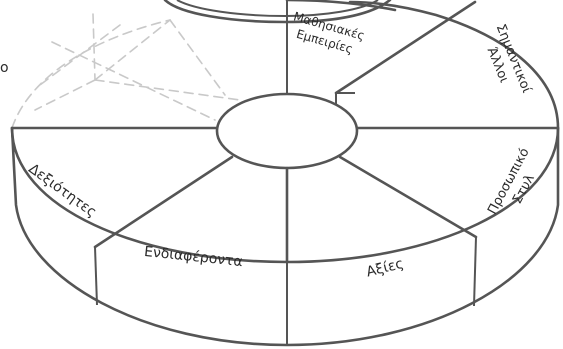 The width and height of the screenshot is (563, 349). I want to click on divider-interests-skills, so click(163, 202).